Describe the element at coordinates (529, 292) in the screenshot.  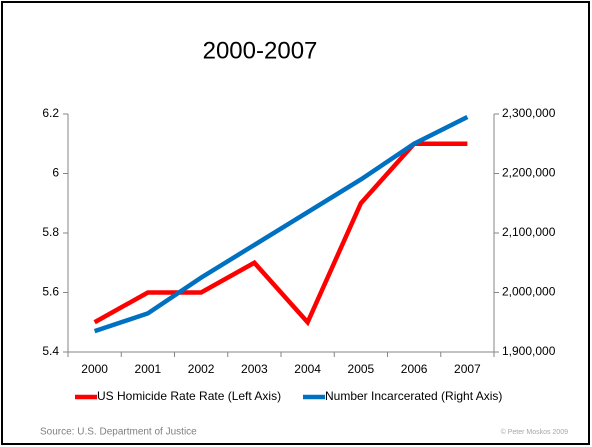
I see `y2-tick-label: 2,000,000` at that location.